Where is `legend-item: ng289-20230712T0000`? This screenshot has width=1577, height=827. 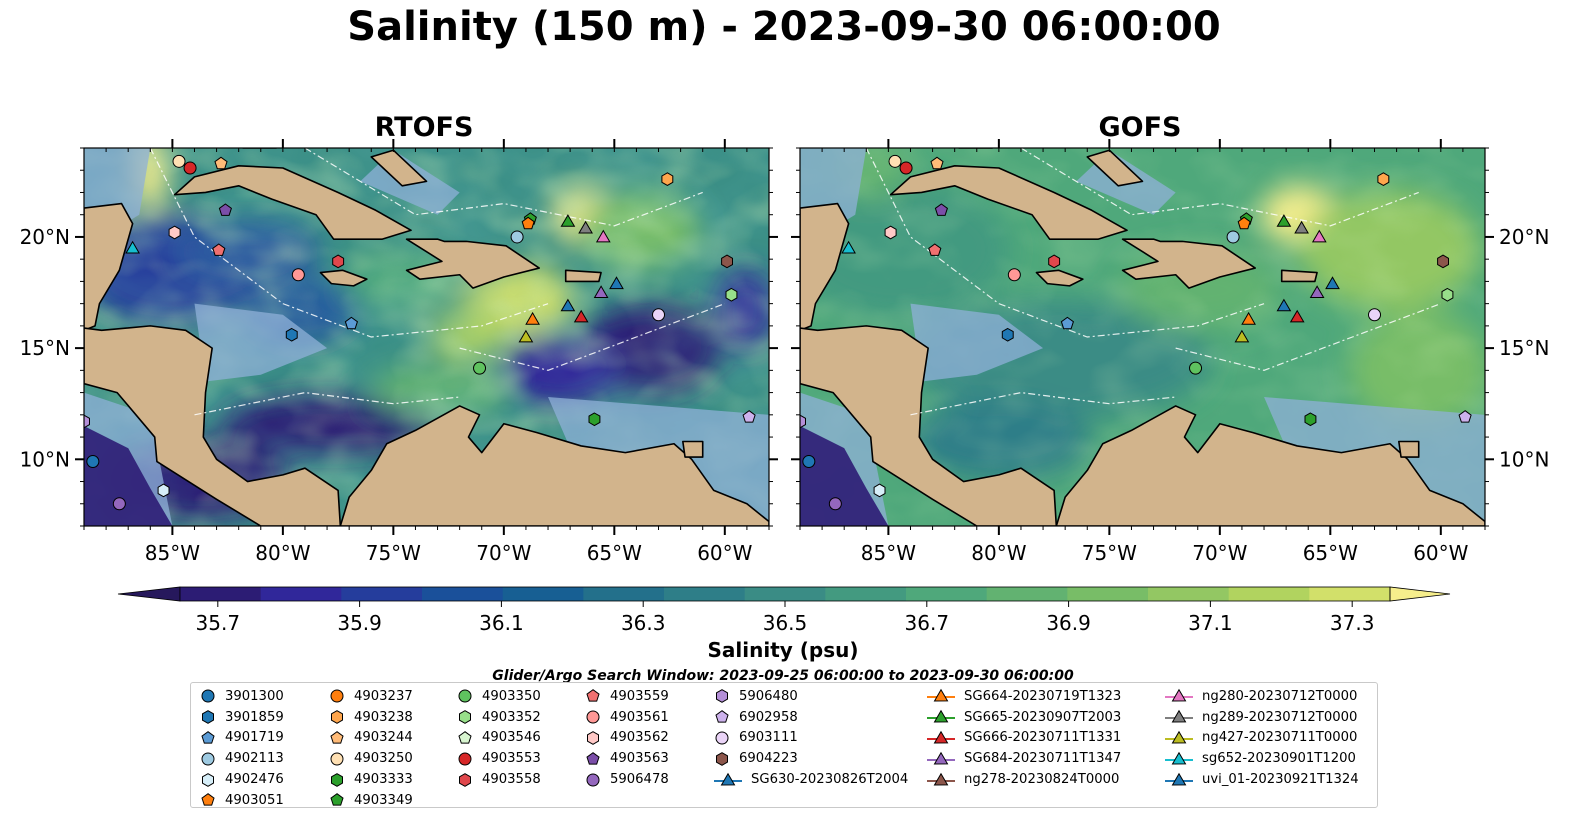
legend-item: ng289-20230712T0000 is located at coordinates (1261, 717).